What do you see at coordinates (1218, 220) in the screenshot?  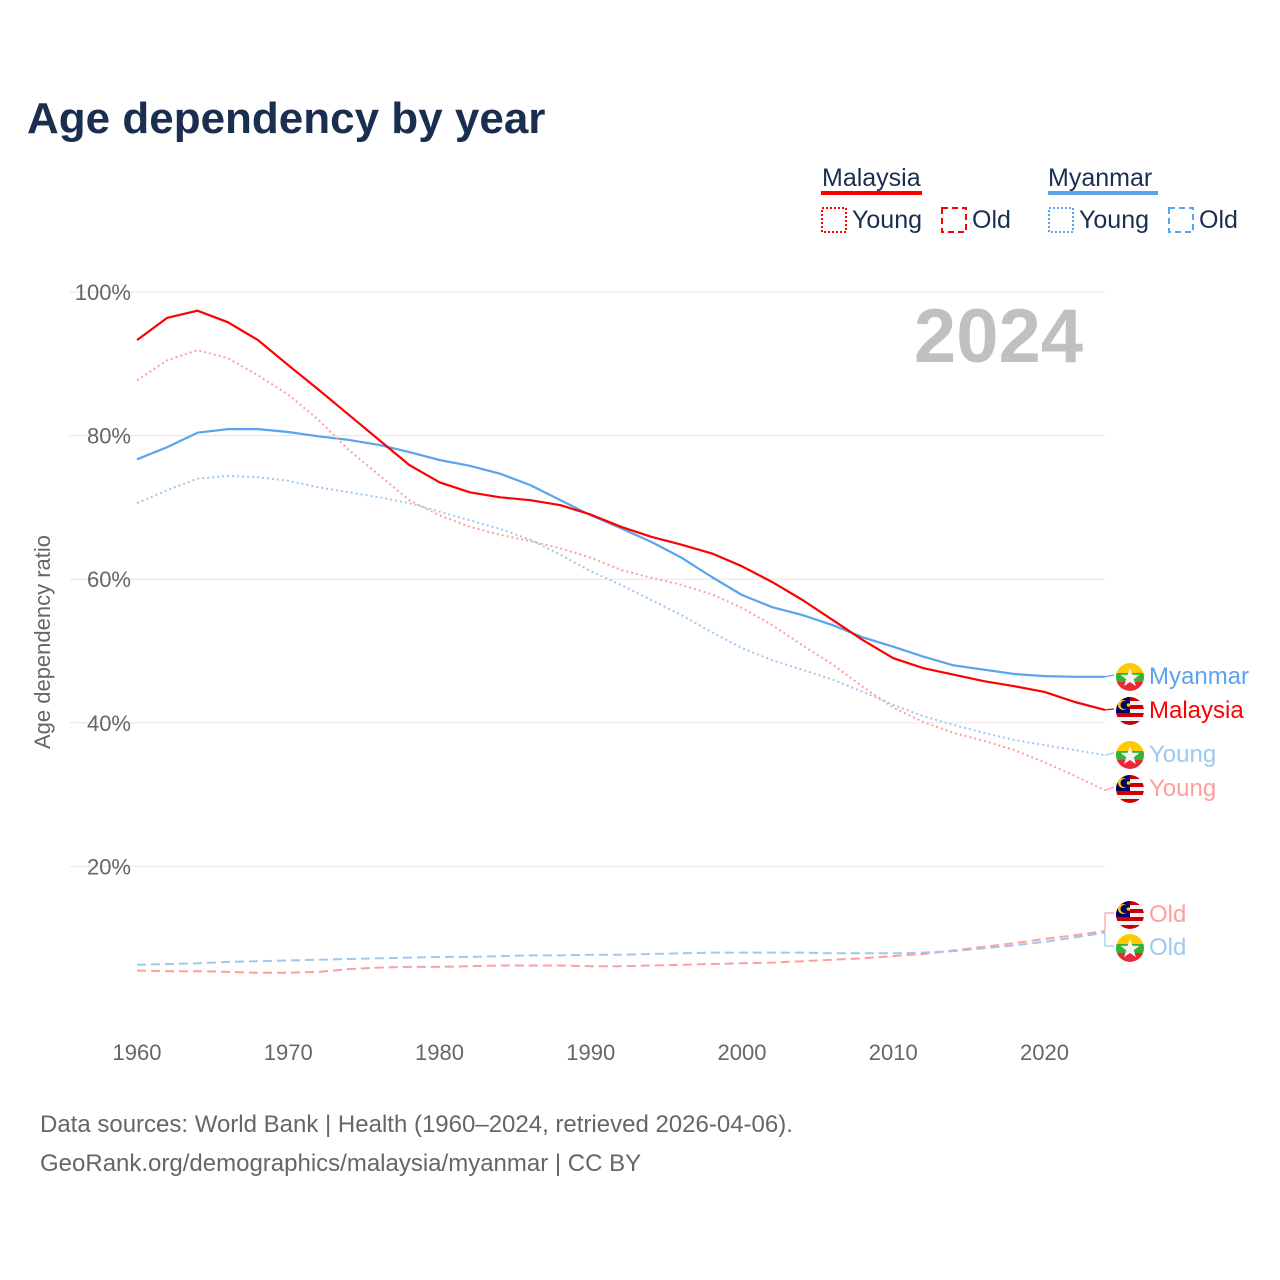 I see `legend-myanmar-old: Old` at bounding box center [1218, 220].